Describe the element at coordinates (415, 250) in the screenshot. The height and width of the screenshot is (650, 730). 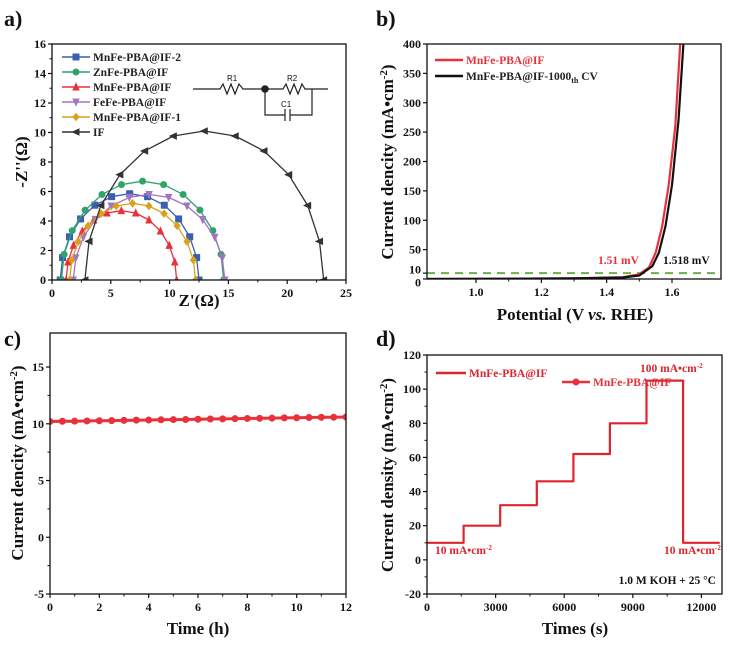
I see `y-tick-label: 50` at that location.